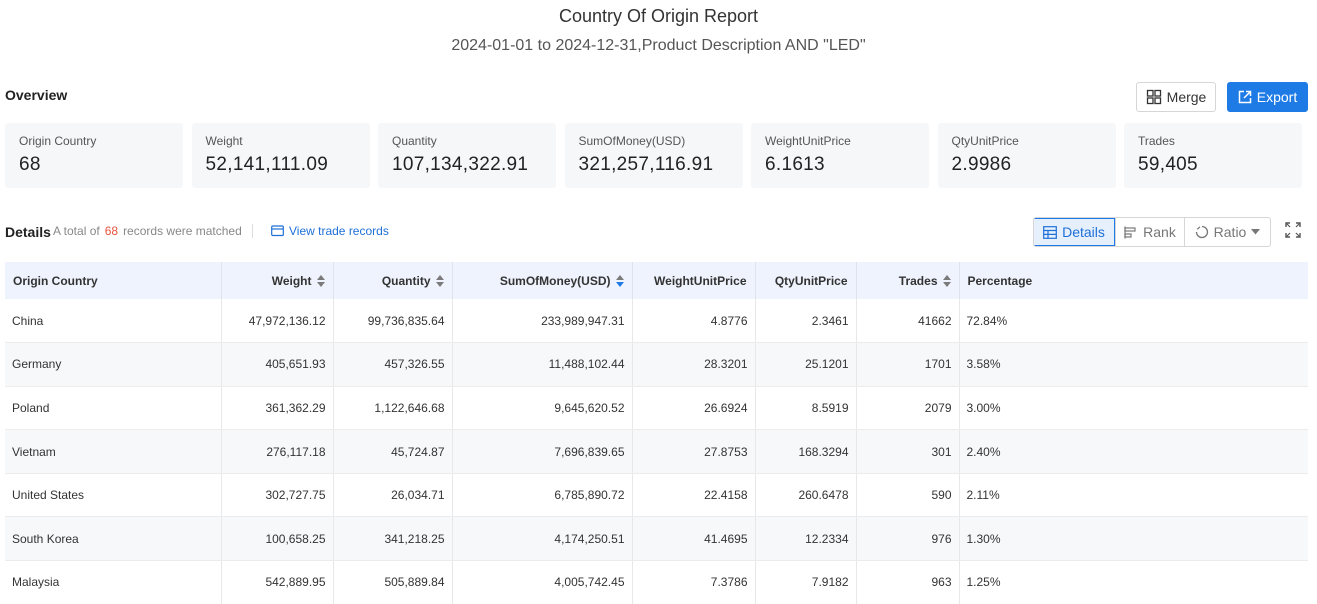 The width and height of the screenshot is (1317, 604). I want to click on cell-quantity: 1,122,646.68, so click(393, 408).